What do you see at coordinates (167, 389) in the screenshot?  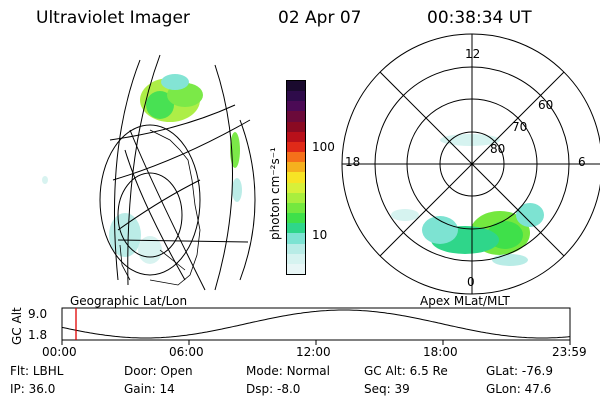 I see `status-gain-value: 14` at bounding box center [167, 389].